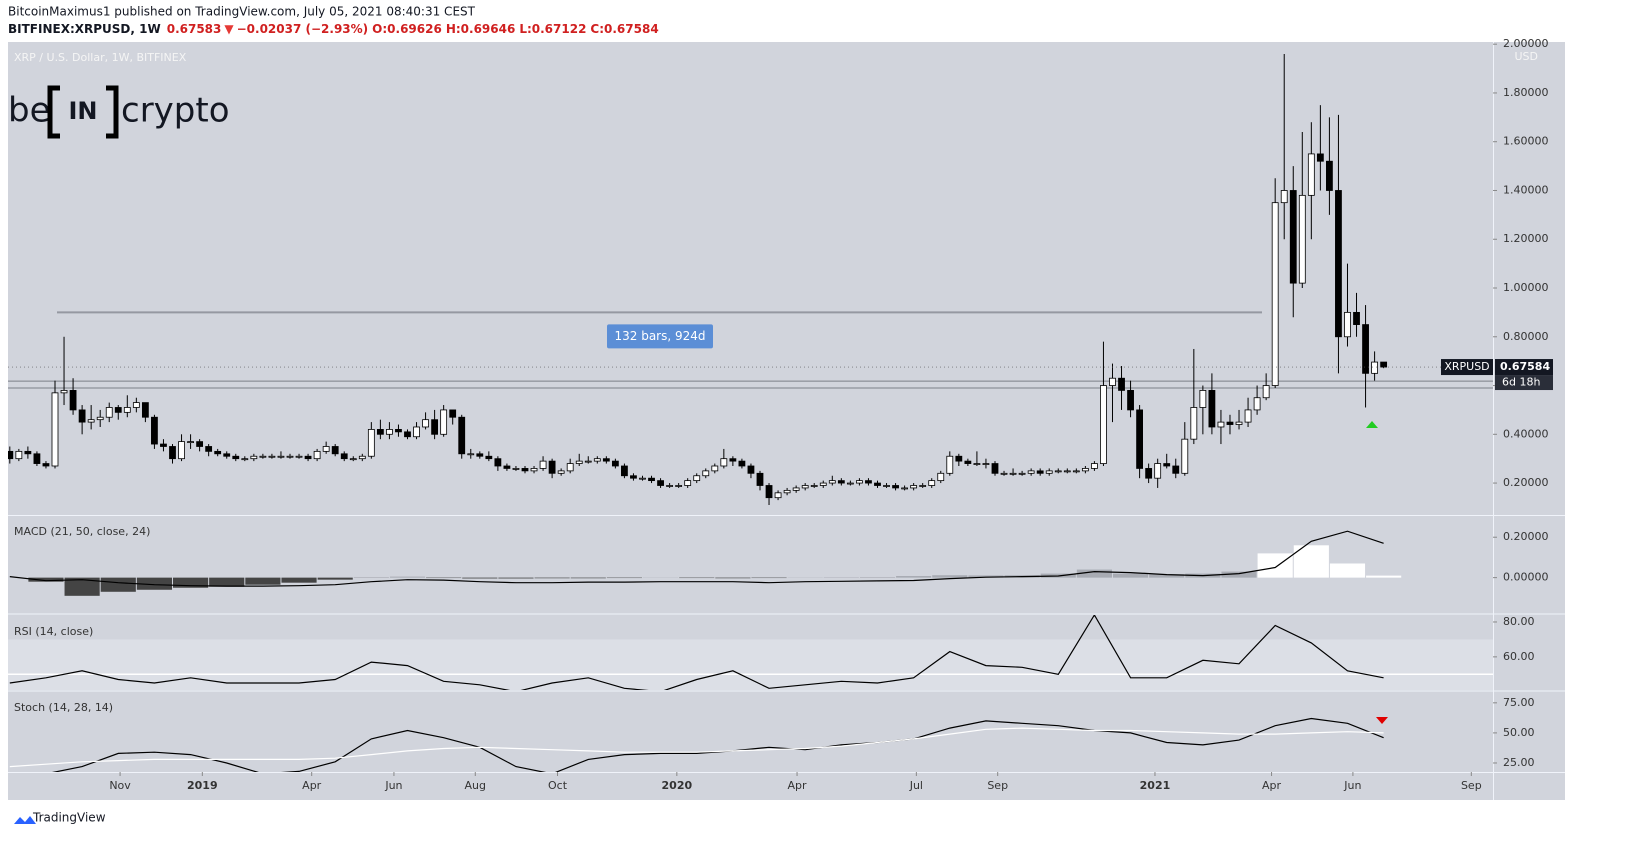  What do you see at coordinates (1526, 536) in the screenshot?
I see `y-tick-label: 0.20000` at bounding box center [1526, 536].